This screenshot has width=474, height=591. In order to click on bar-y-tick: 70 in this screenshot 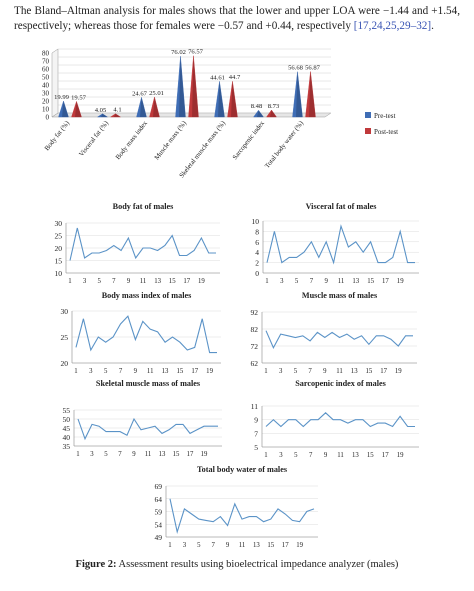, I will do `click(46, 62)`.